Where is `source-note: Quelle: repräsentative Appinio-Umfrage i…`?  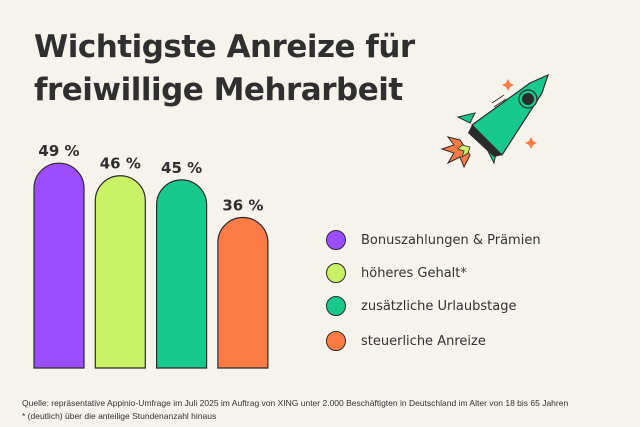 source-note: Quelle: repräsentative Appinio-Umfrage i… is located at coordinates (295, 403).